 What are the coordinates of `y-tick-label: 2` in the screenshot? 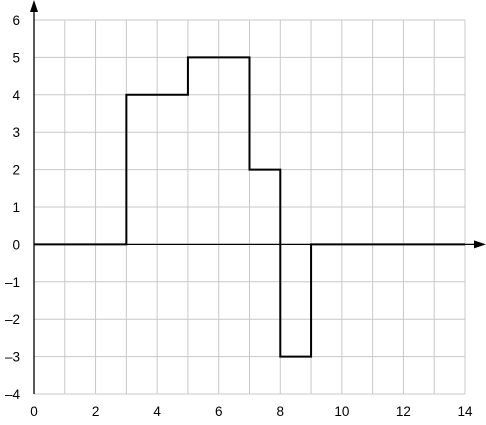 It's located at (16, 170).